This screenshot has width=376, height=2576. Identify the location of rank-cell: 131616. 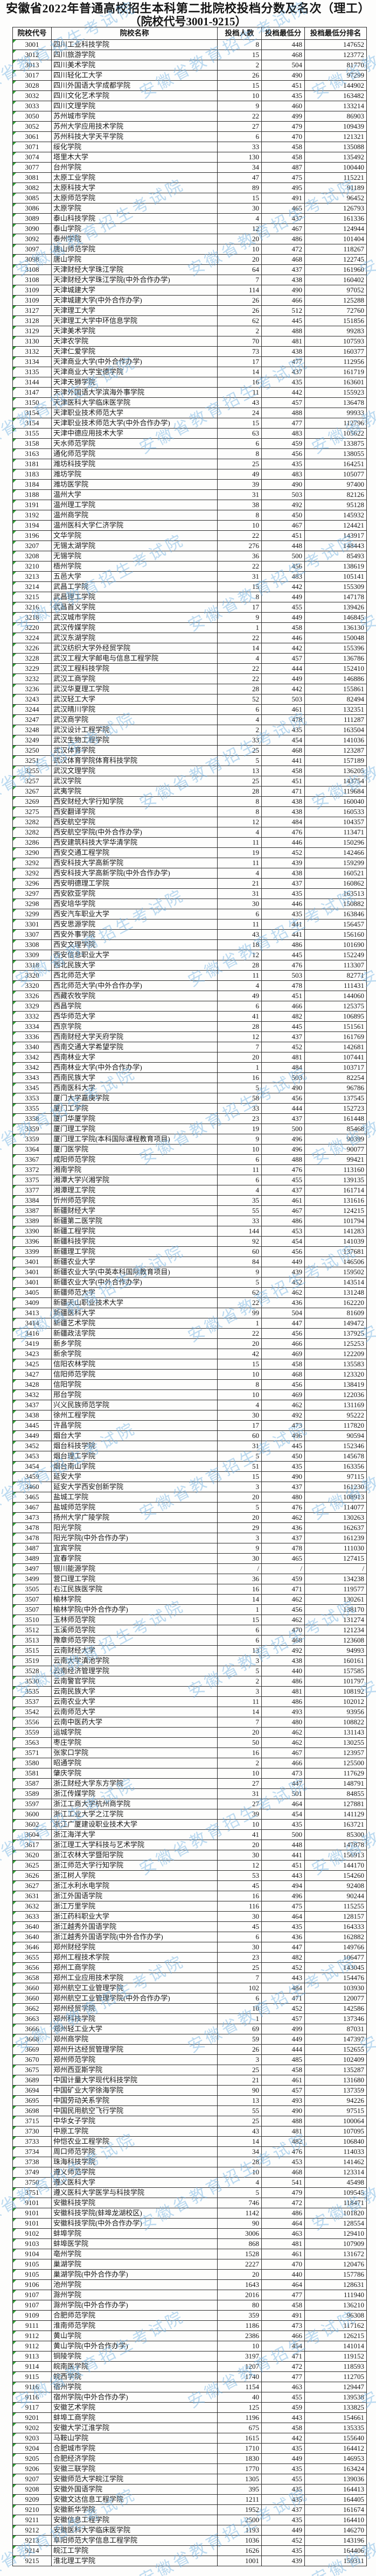
(335, 1200).